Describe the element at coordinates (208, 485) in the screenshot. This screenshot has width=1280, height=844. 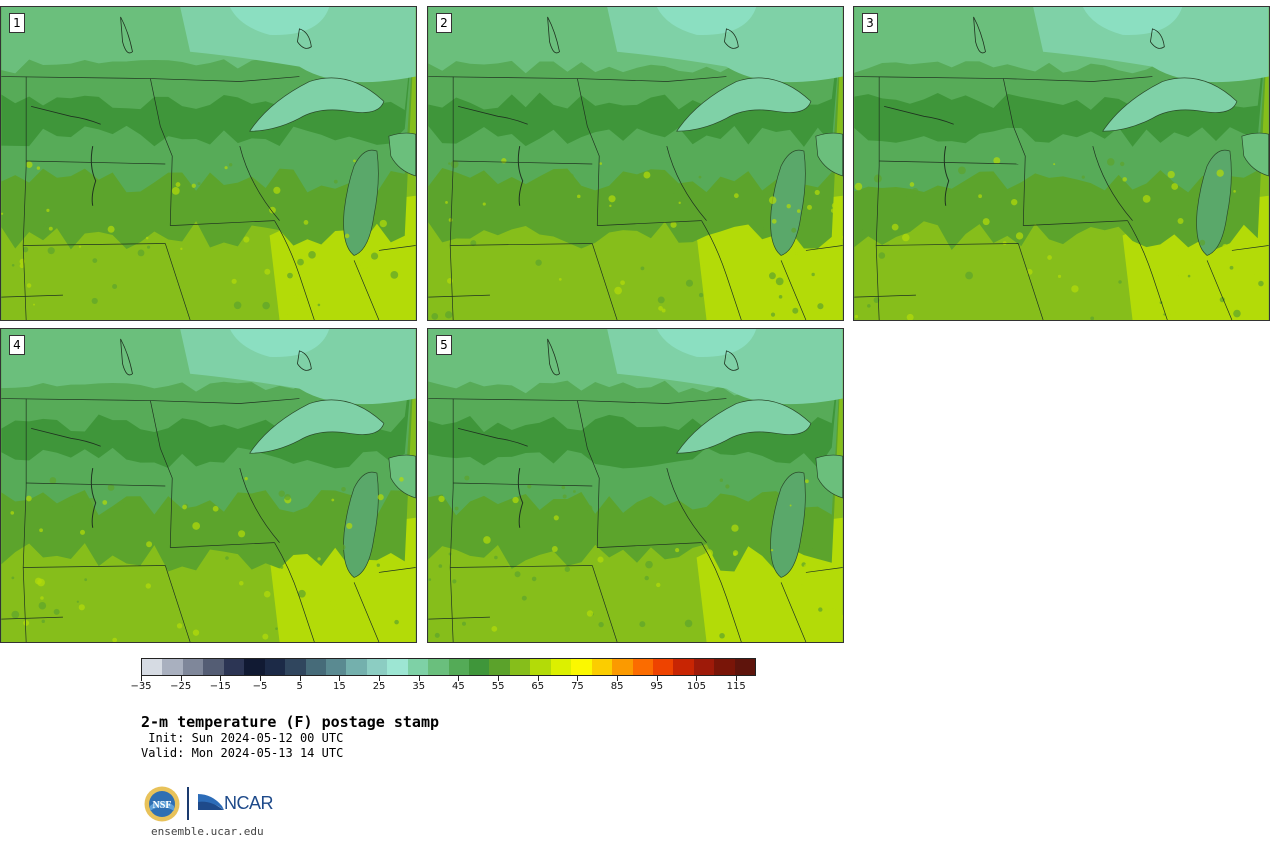
I see `map-panel-4: 4` at that location.